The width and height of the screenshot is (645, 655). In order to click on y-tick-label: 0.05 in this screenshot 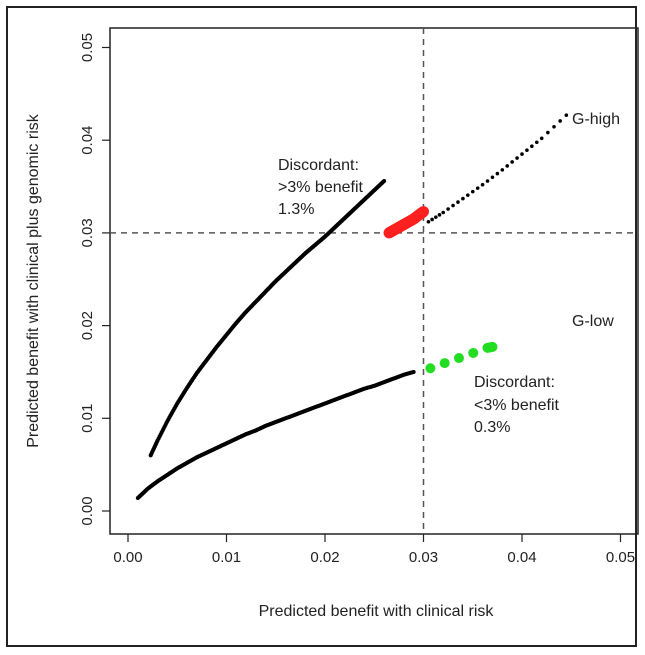, I will do `click(87, 47)`.